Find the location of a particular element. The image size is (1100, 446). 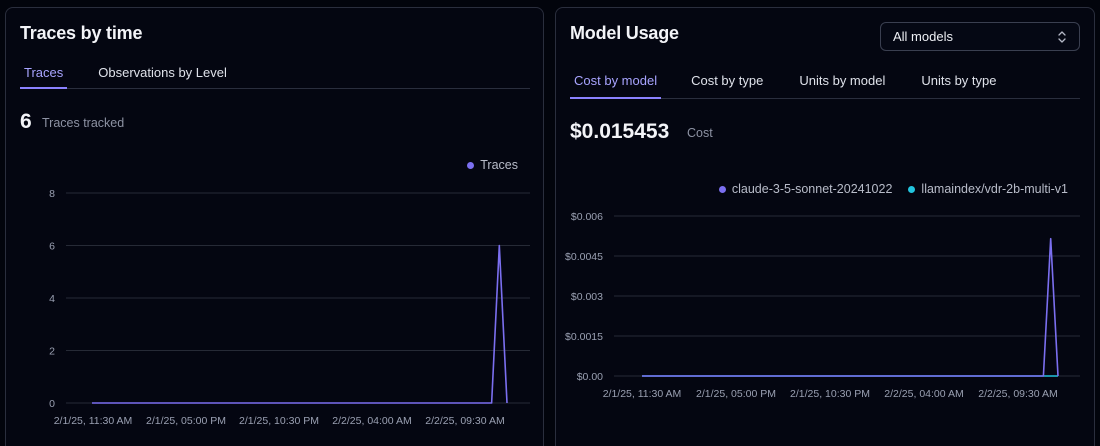

legend-item-llamaindex: llamaindex/vdr-2b-multi-v1 is located at coordinates (988, 189).